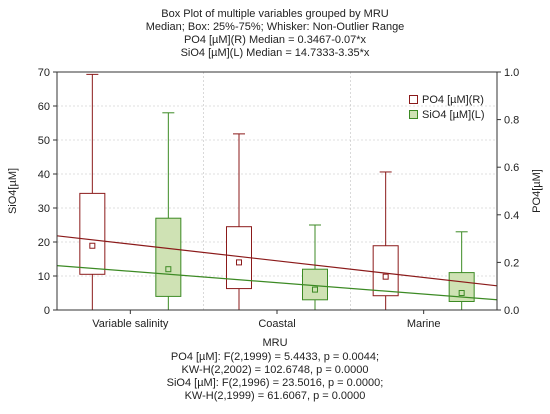 The image size is (550, 414). I want to click on tick-label-left: 0, so click(47, 311).